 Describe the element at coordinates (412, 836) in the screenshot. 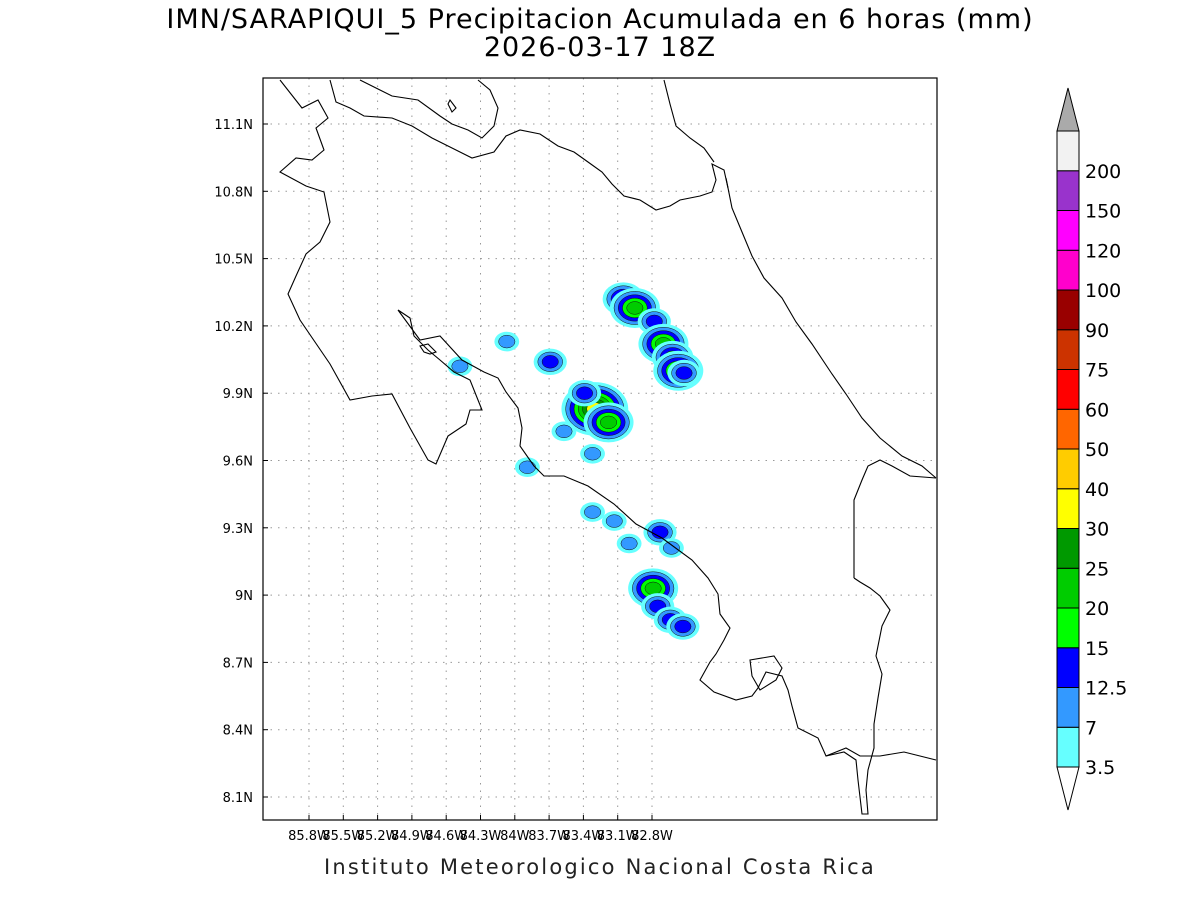

I see `lon-tick-label: 84.9W` at that location.